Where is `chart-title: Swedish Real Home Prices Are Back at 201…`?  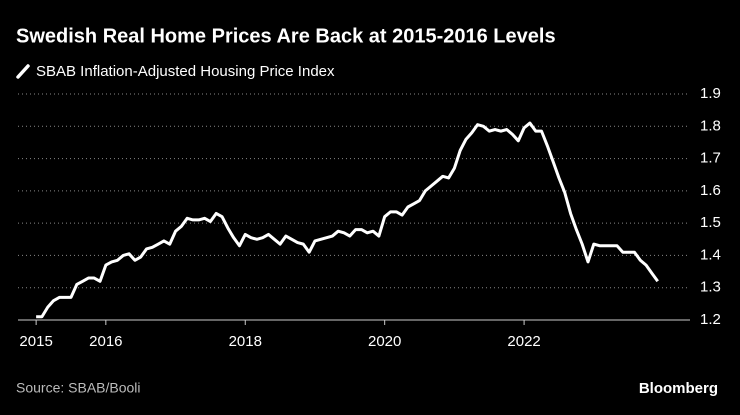 chart-title: Swedish Real Home Prices Are Back at 201… is located at coordinates (286, 36).